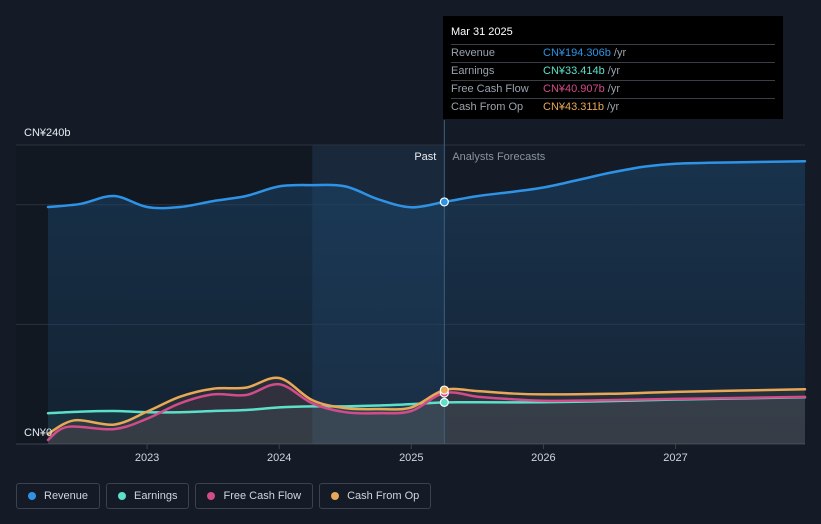 The width and height of the screenshot is (821, 524). I want to click on free-cash-flow-area, so click(426, 414).